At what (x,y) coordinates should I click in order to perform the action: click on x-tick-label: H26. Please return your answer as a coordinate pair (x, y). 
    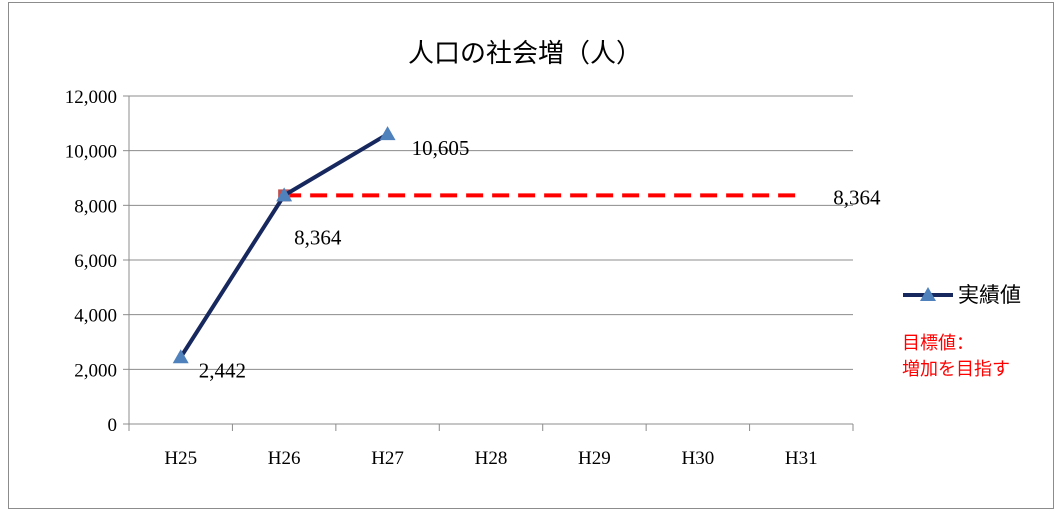
    Looking at the image, I should click on (284, 458).